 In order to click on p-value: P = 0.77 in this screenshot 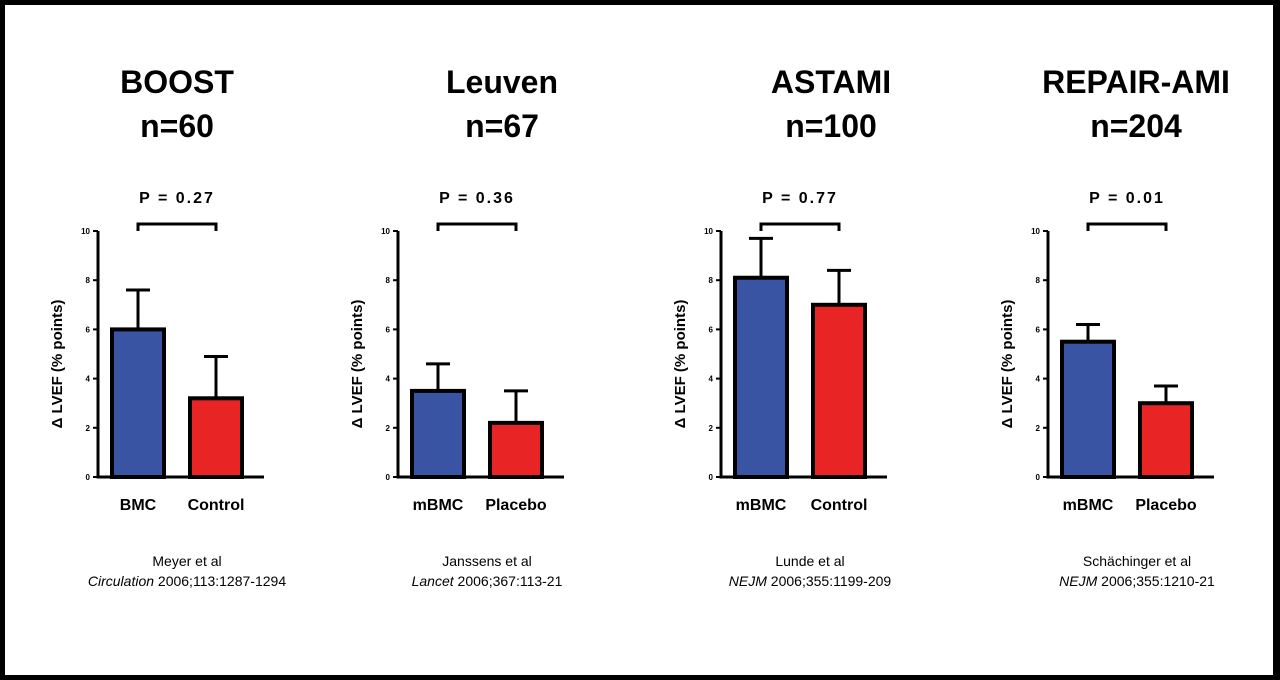, I will do `click(800, 198)`.